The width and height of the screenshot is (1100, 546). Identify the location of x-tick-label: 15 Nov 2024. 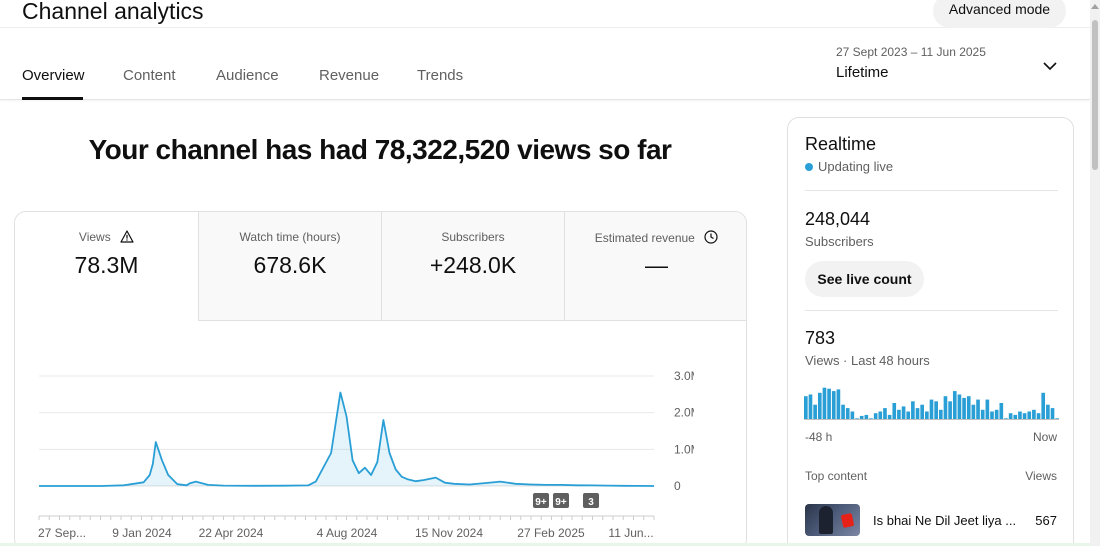
(449, 533).